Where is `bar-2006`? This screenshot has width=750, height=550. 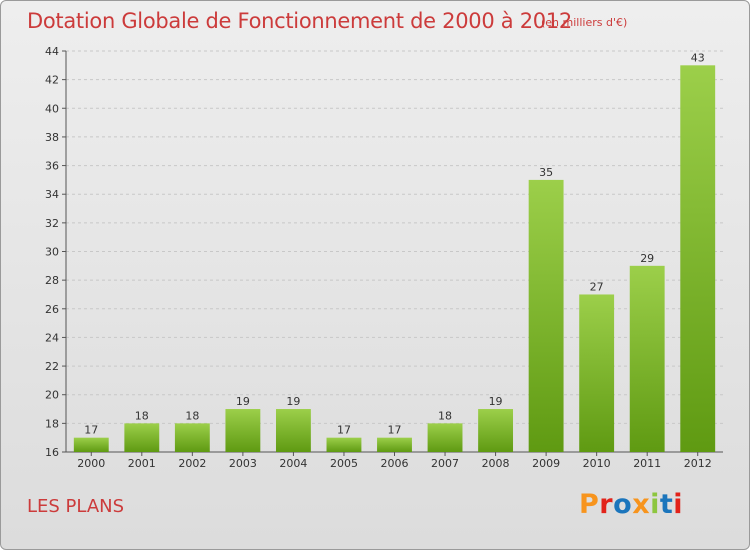 bar-2006 is located at coordinates (394, 444).